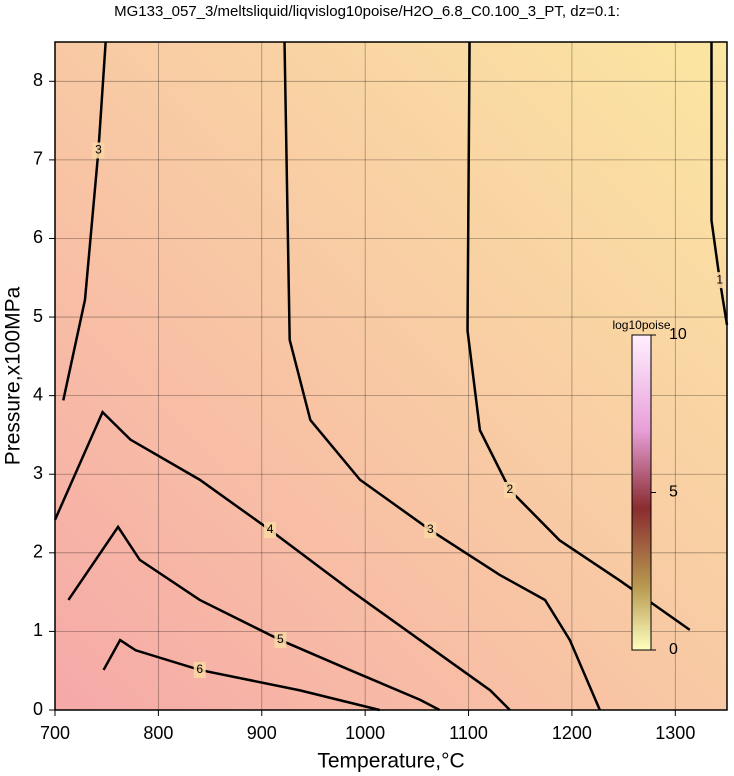 The image size is (734, 776). What do you see at coordinates (572, 733) in the screenshot?
I see `x-tick-label: 1200` at bounding box center [572, 733].